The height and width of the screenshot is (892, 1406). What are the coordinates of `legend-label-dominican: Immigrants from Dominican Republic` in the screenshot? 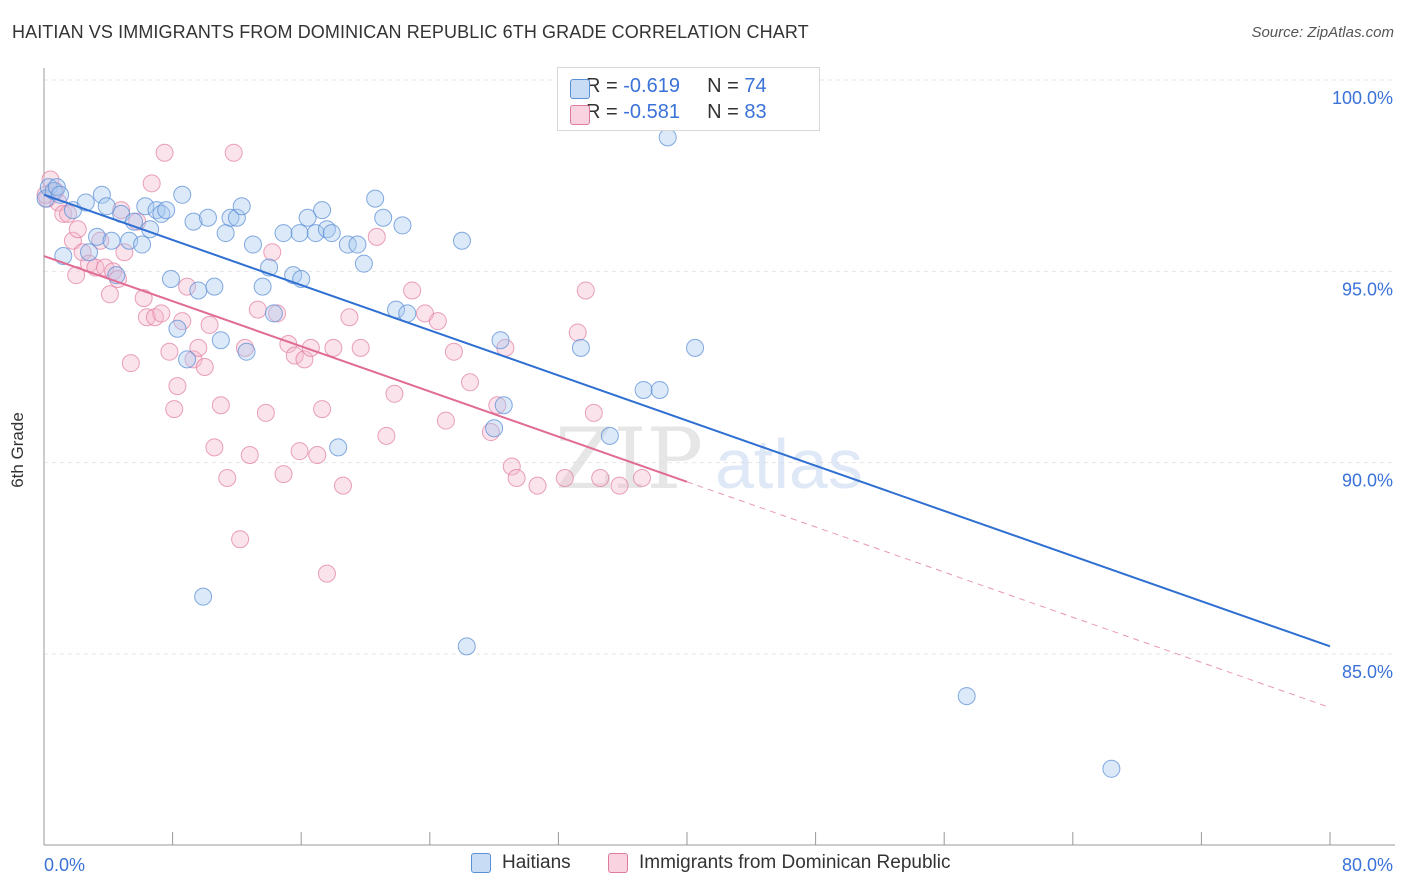 It's located at (795, 862).